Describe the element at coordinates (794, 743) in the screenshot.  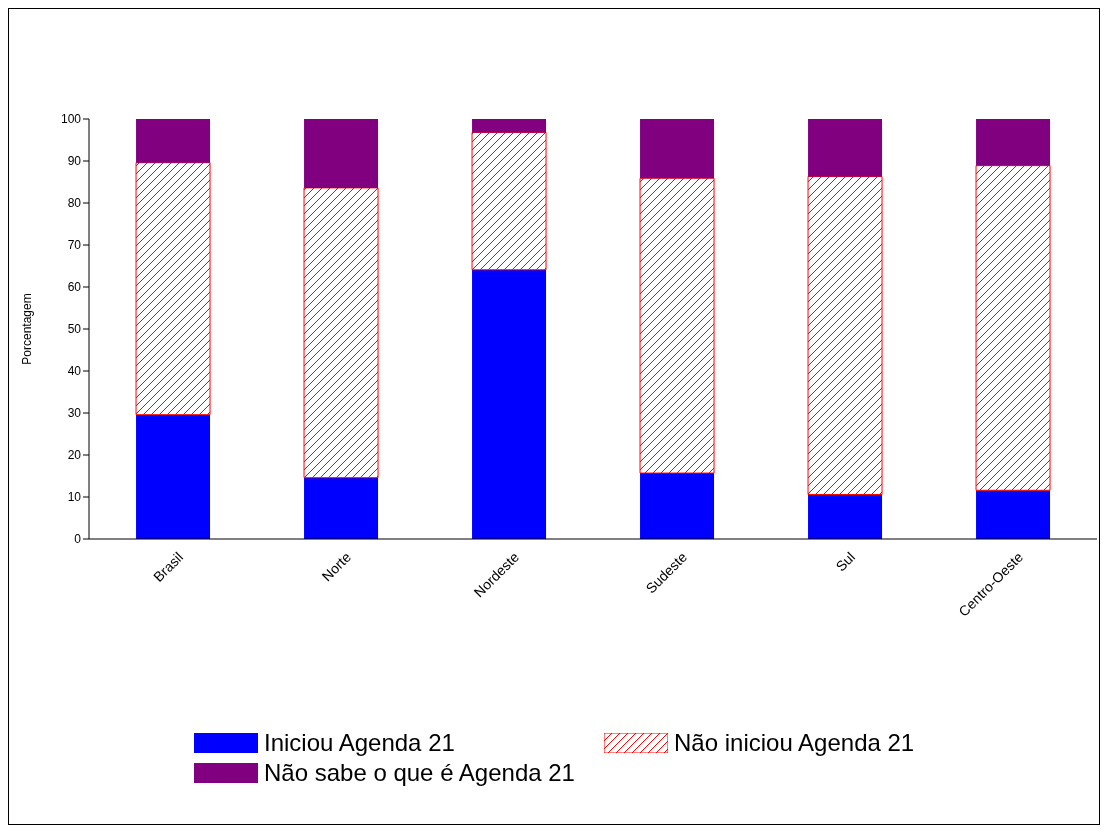
I see `legend-label: Não iniciou Agenda 21` at that location.